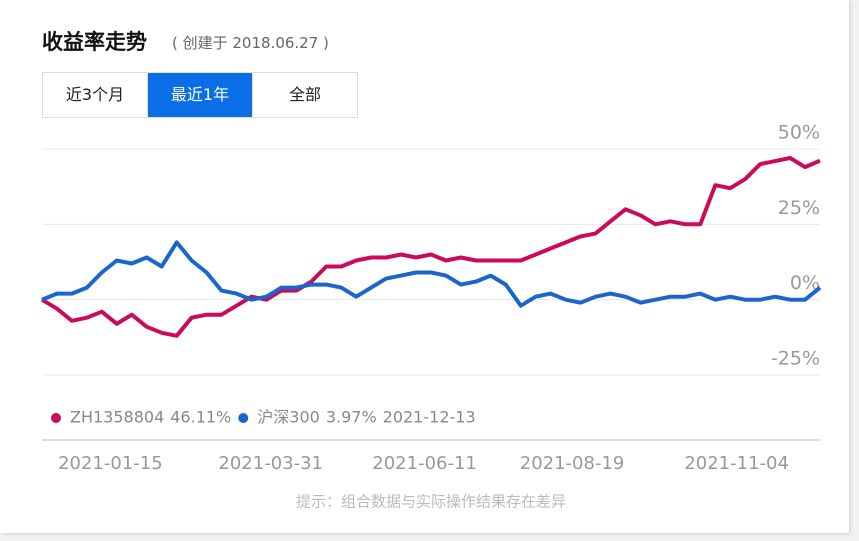 The width and height of the screenshot is (859, 541). Describe the element at coordinates (304, 94) in the screenshot. I see `tab: 全部` at that location.